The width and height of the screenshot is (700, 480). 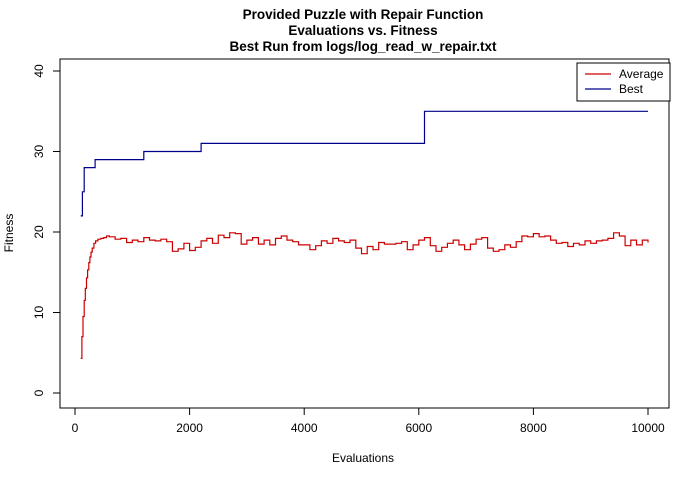 I want to click on y-axis-label: Fitness, so click(x=9, y=233).